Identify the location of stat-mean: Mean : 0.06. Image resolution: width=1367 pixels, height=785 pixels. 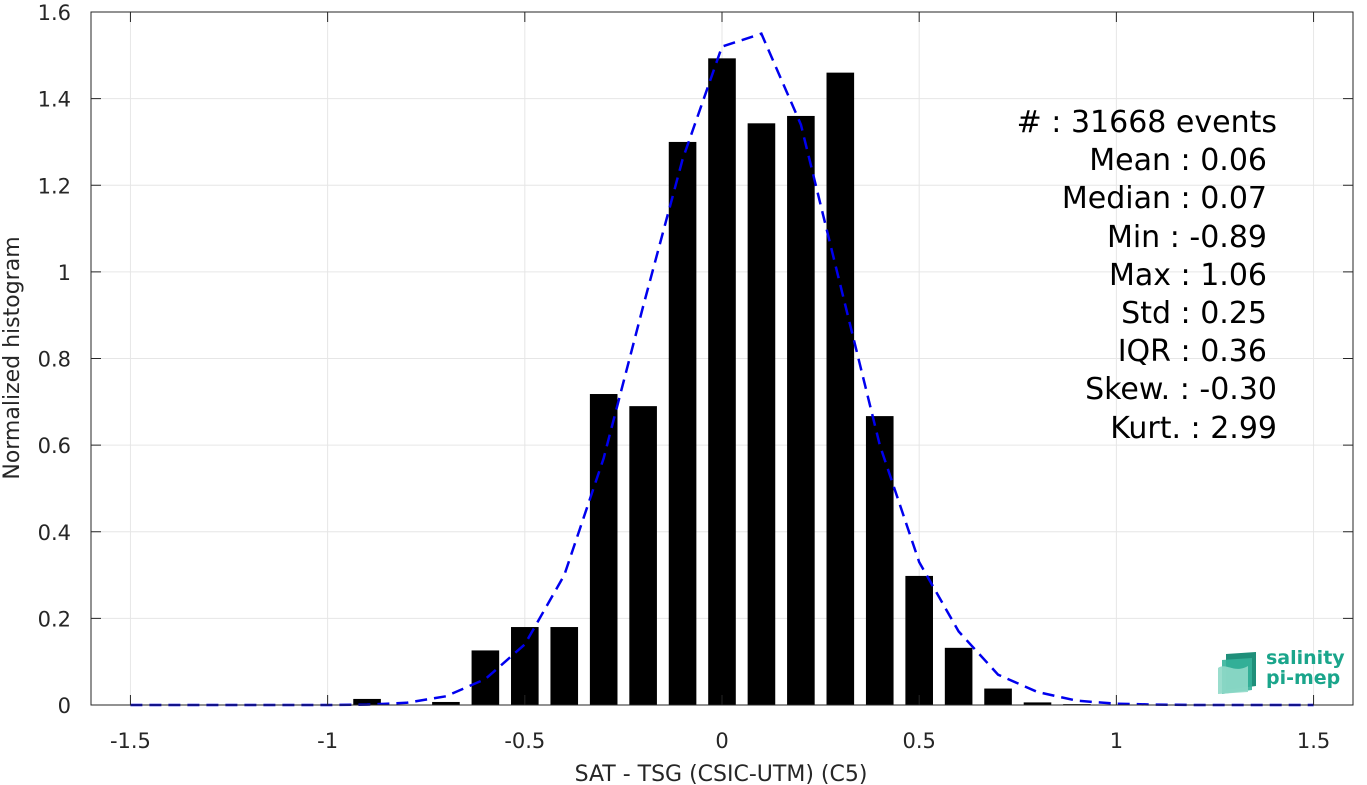
(1178, 160).